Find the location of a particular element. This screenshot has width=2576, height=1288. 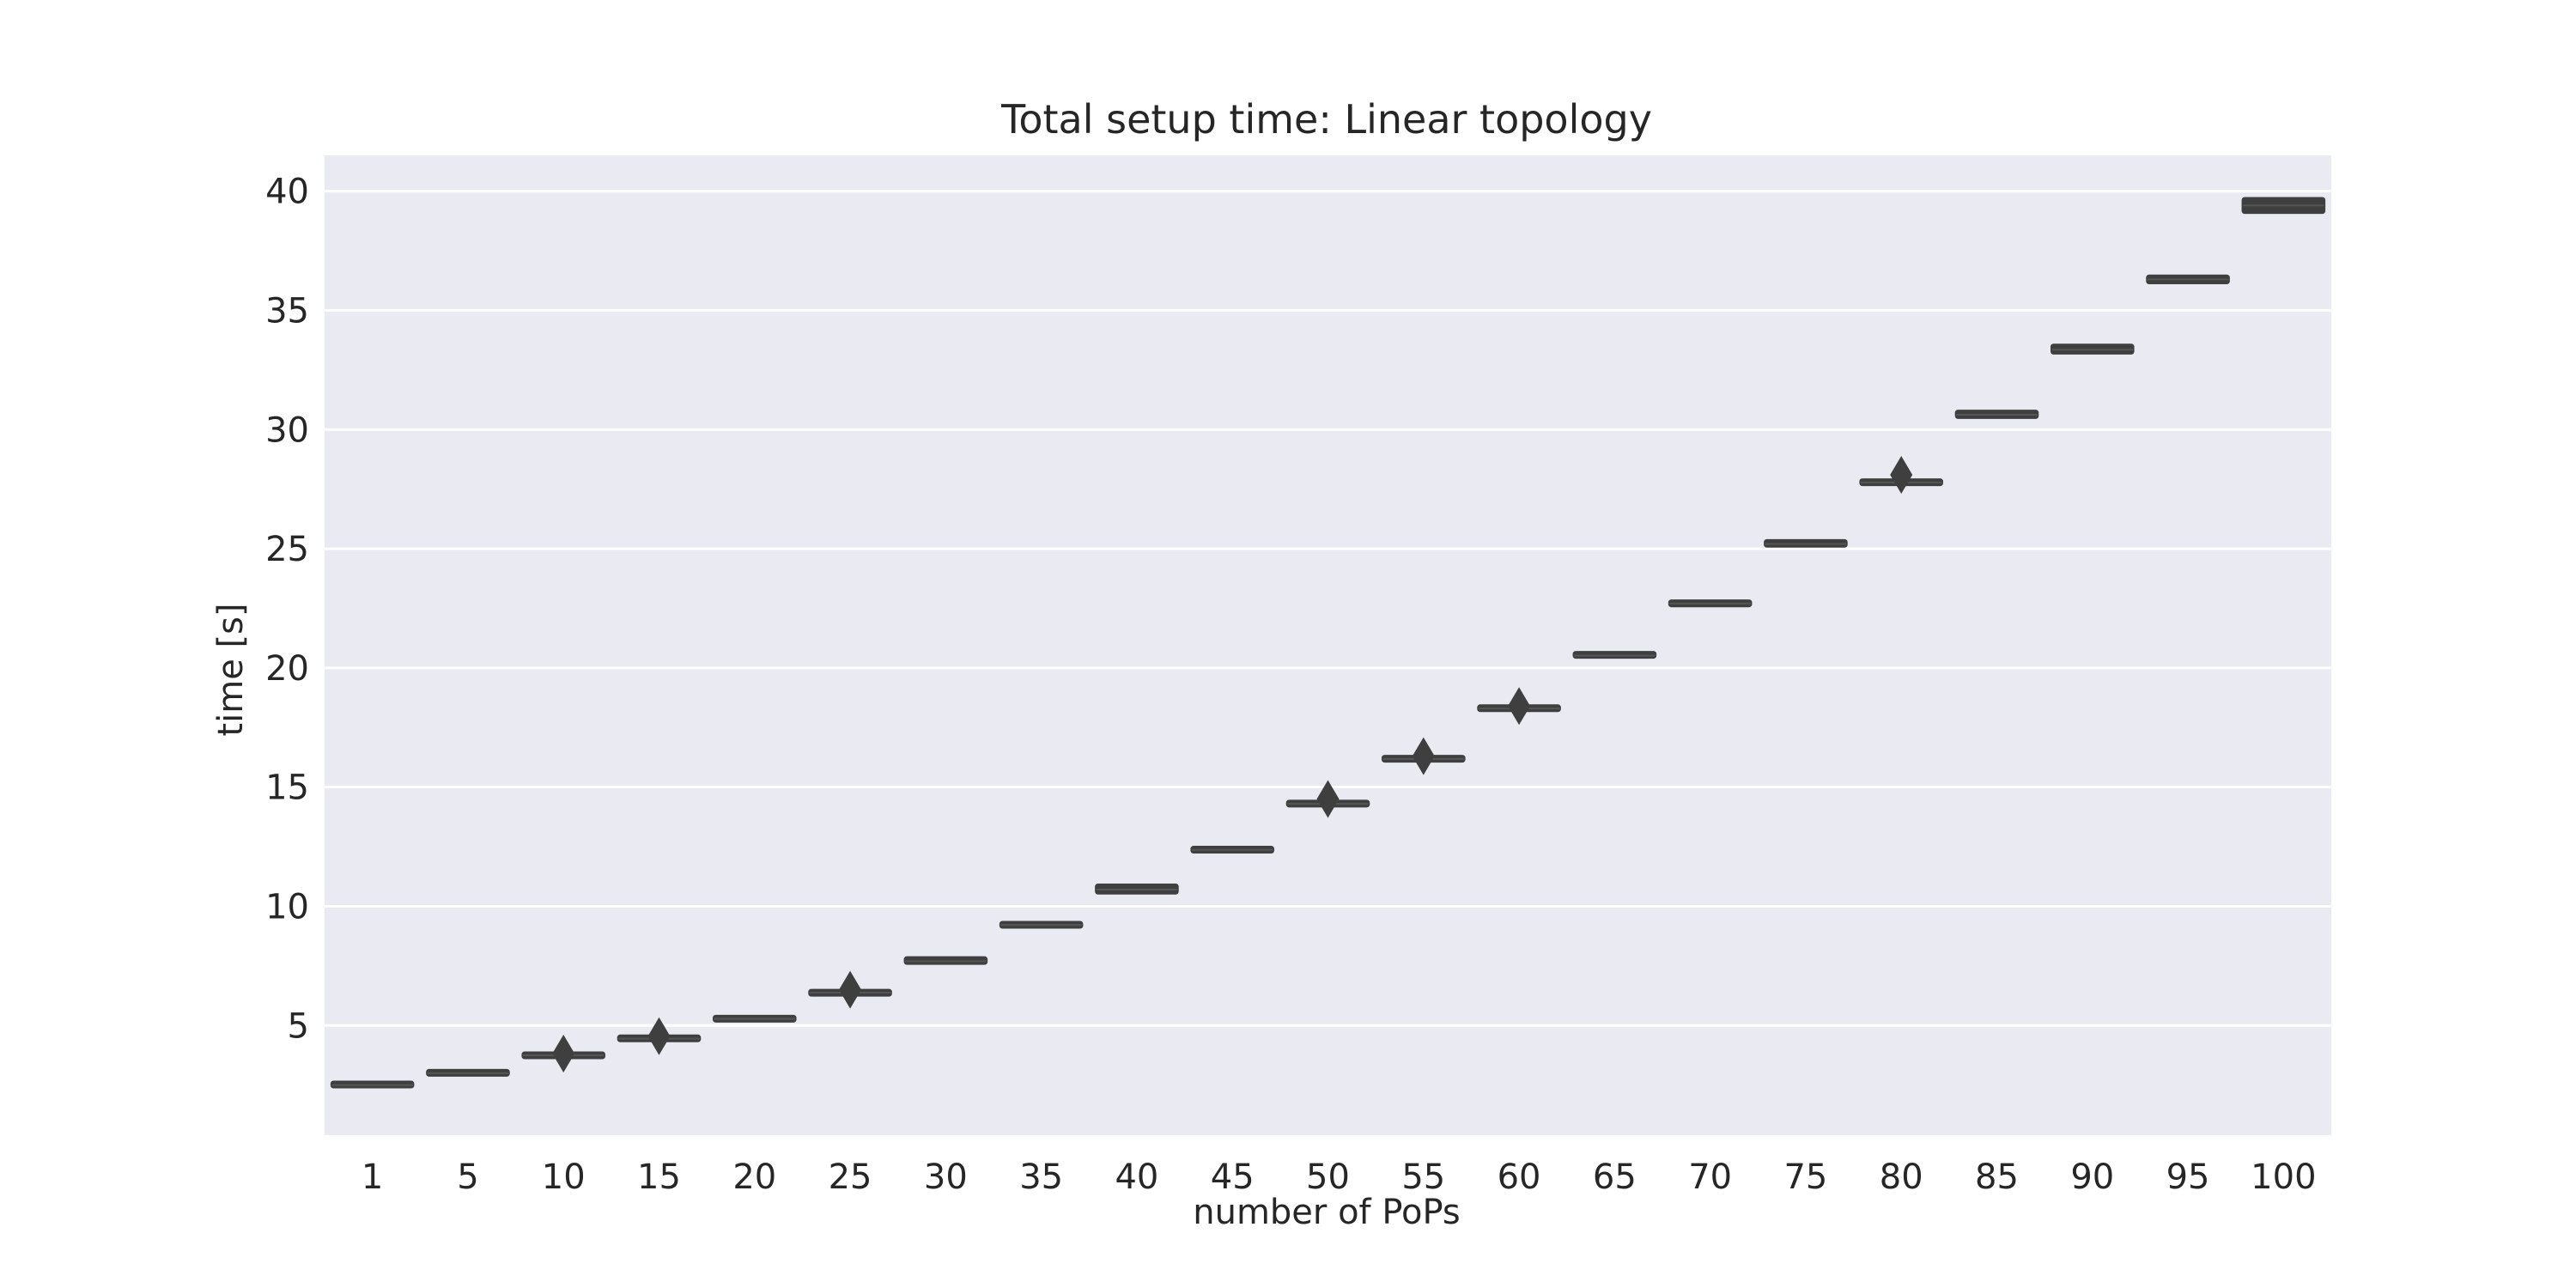

x-tick-label-100: 100 is located at coordinates (2283, 1177).